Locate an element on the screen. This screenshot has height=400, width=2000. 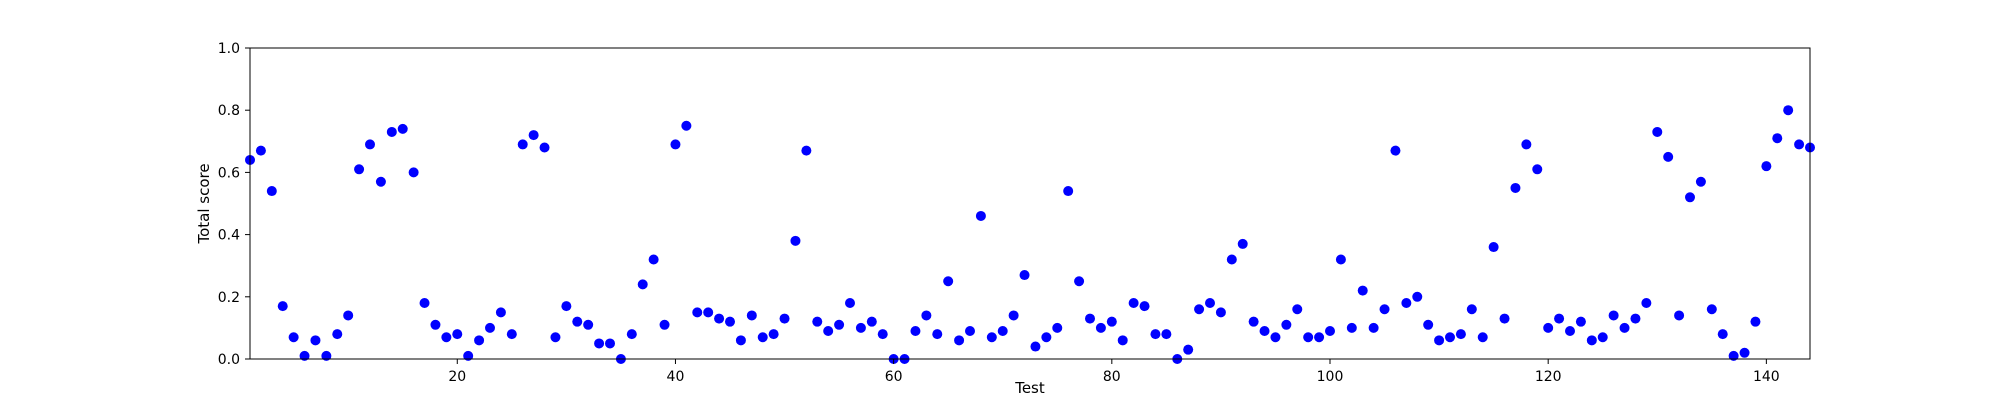
y-axis-ticks: 0.0 0.2 0.4 0.6 0.8 1.0 is located at coordinates (234, 204).